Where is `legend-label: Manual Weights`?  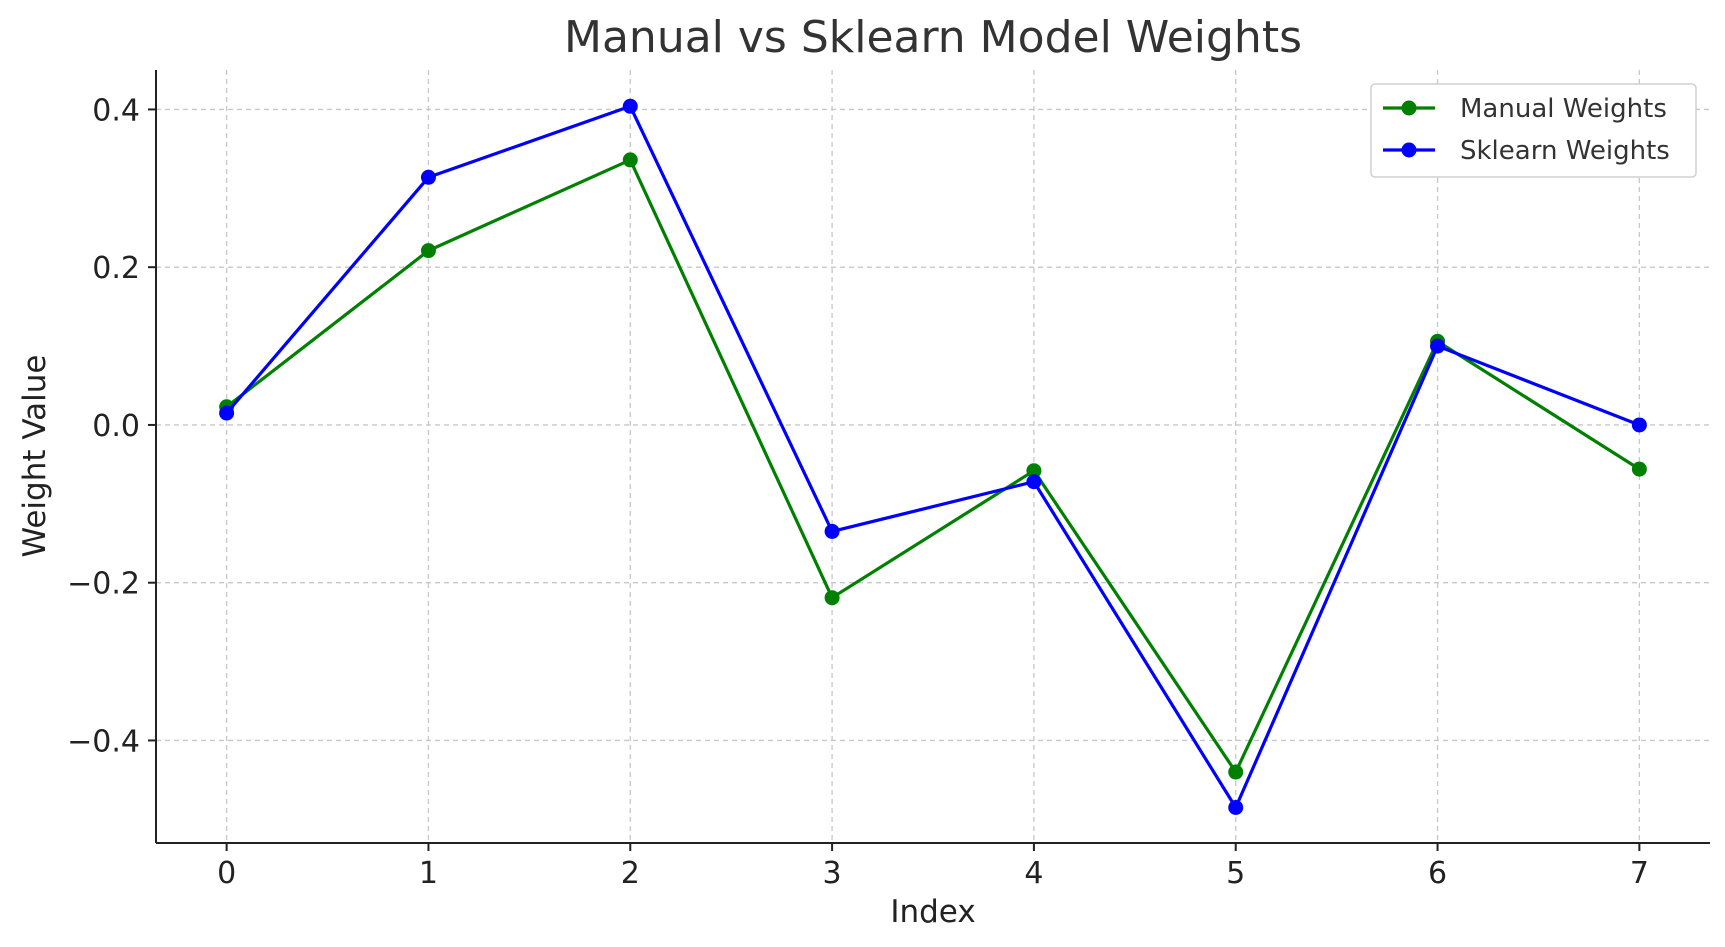 legend-label: Manual Weights is located at coordinates (1563, 109).